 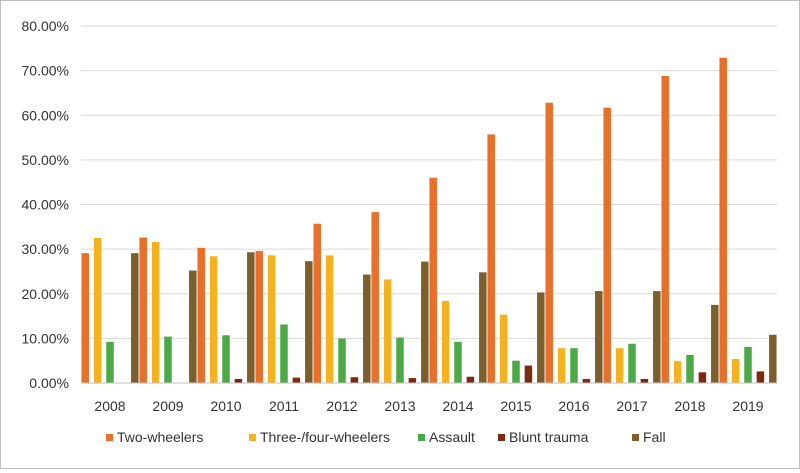 I want to click on bar-fall-2011, so click(x=309, y=322).